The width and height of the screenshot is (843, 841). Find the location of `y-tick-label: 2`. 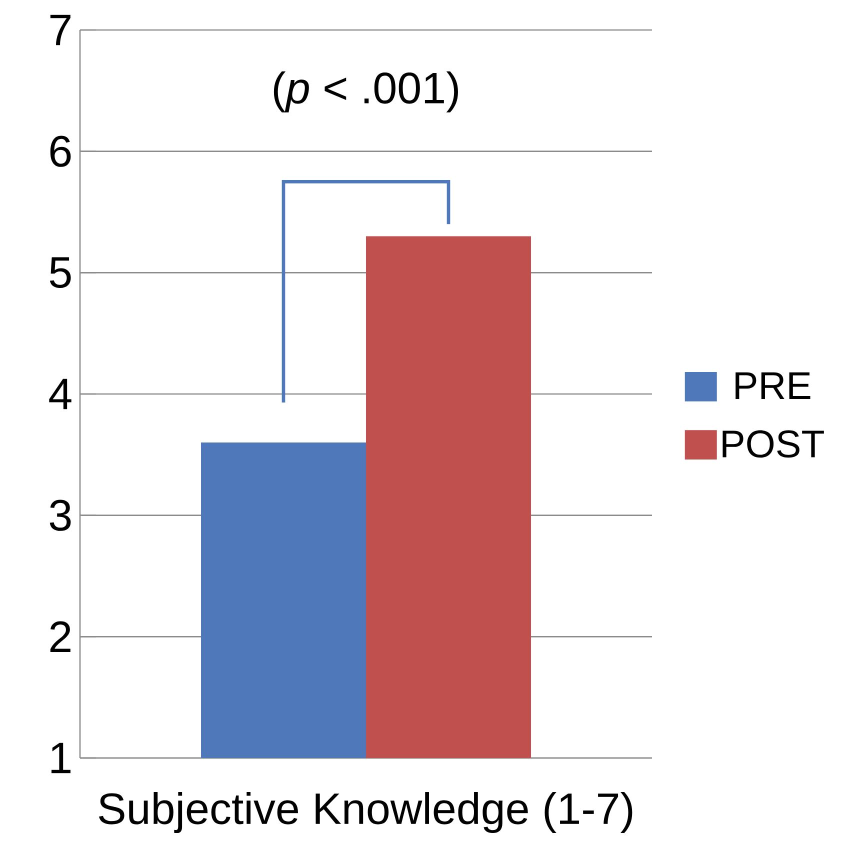

y-tick-label: 2 is located at coordinates (60, 636).